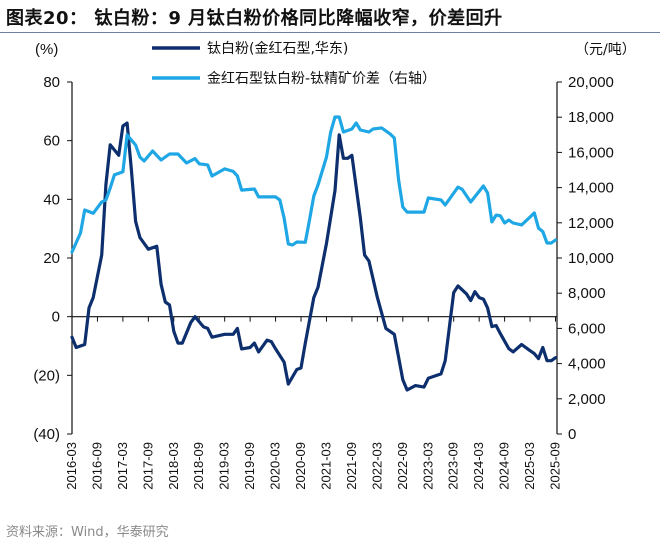 The width and height of the screenshot is (660, 548). What do you see at coordinates (591, 82) in the screenshot?
I see `right-tick-label: 20,000` at bounding box center [591, 82].